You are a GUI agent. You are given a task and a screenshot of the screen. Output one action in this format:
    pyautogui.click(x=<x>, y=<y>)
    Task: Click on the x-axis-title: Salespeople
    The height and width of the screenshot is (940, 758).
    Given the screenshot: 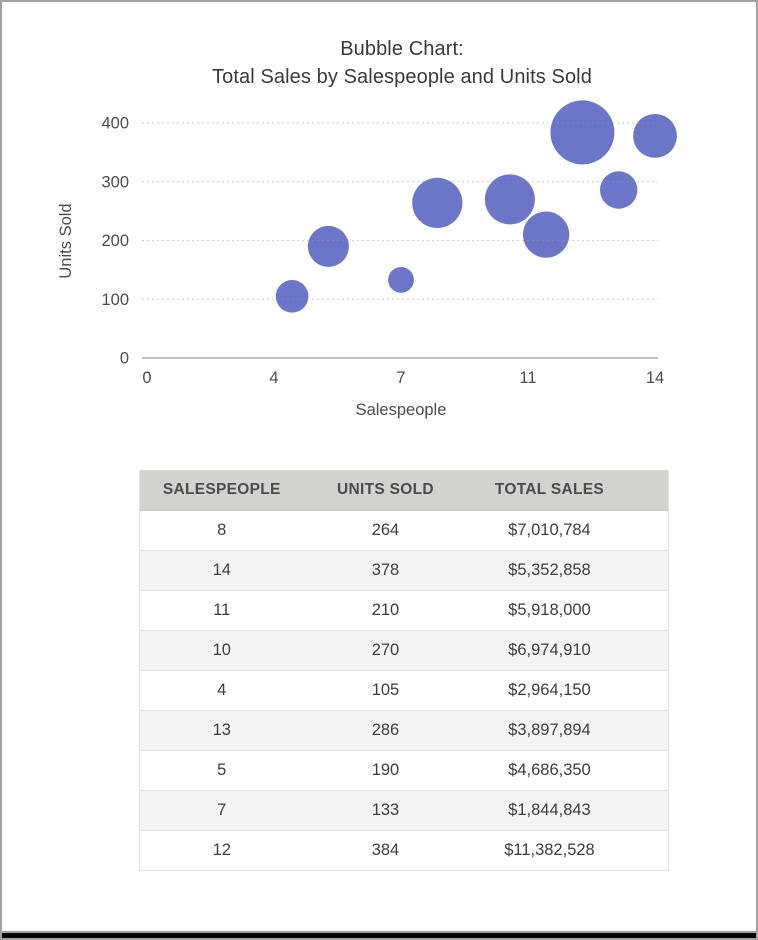 What is the action you would take?
    pyautogui.click(x=401, y=410)
    